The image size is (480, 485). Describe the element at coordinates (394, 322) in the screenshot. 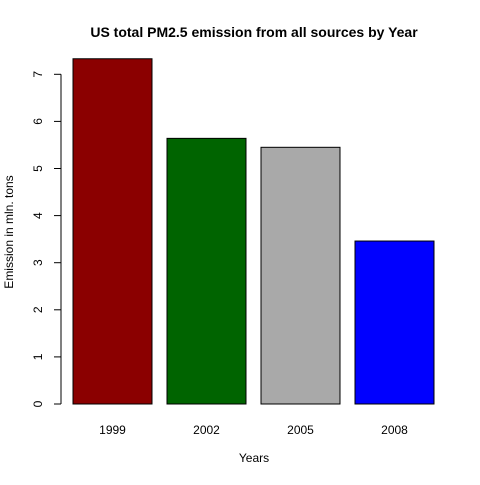

I see `bar-2008` at that location.